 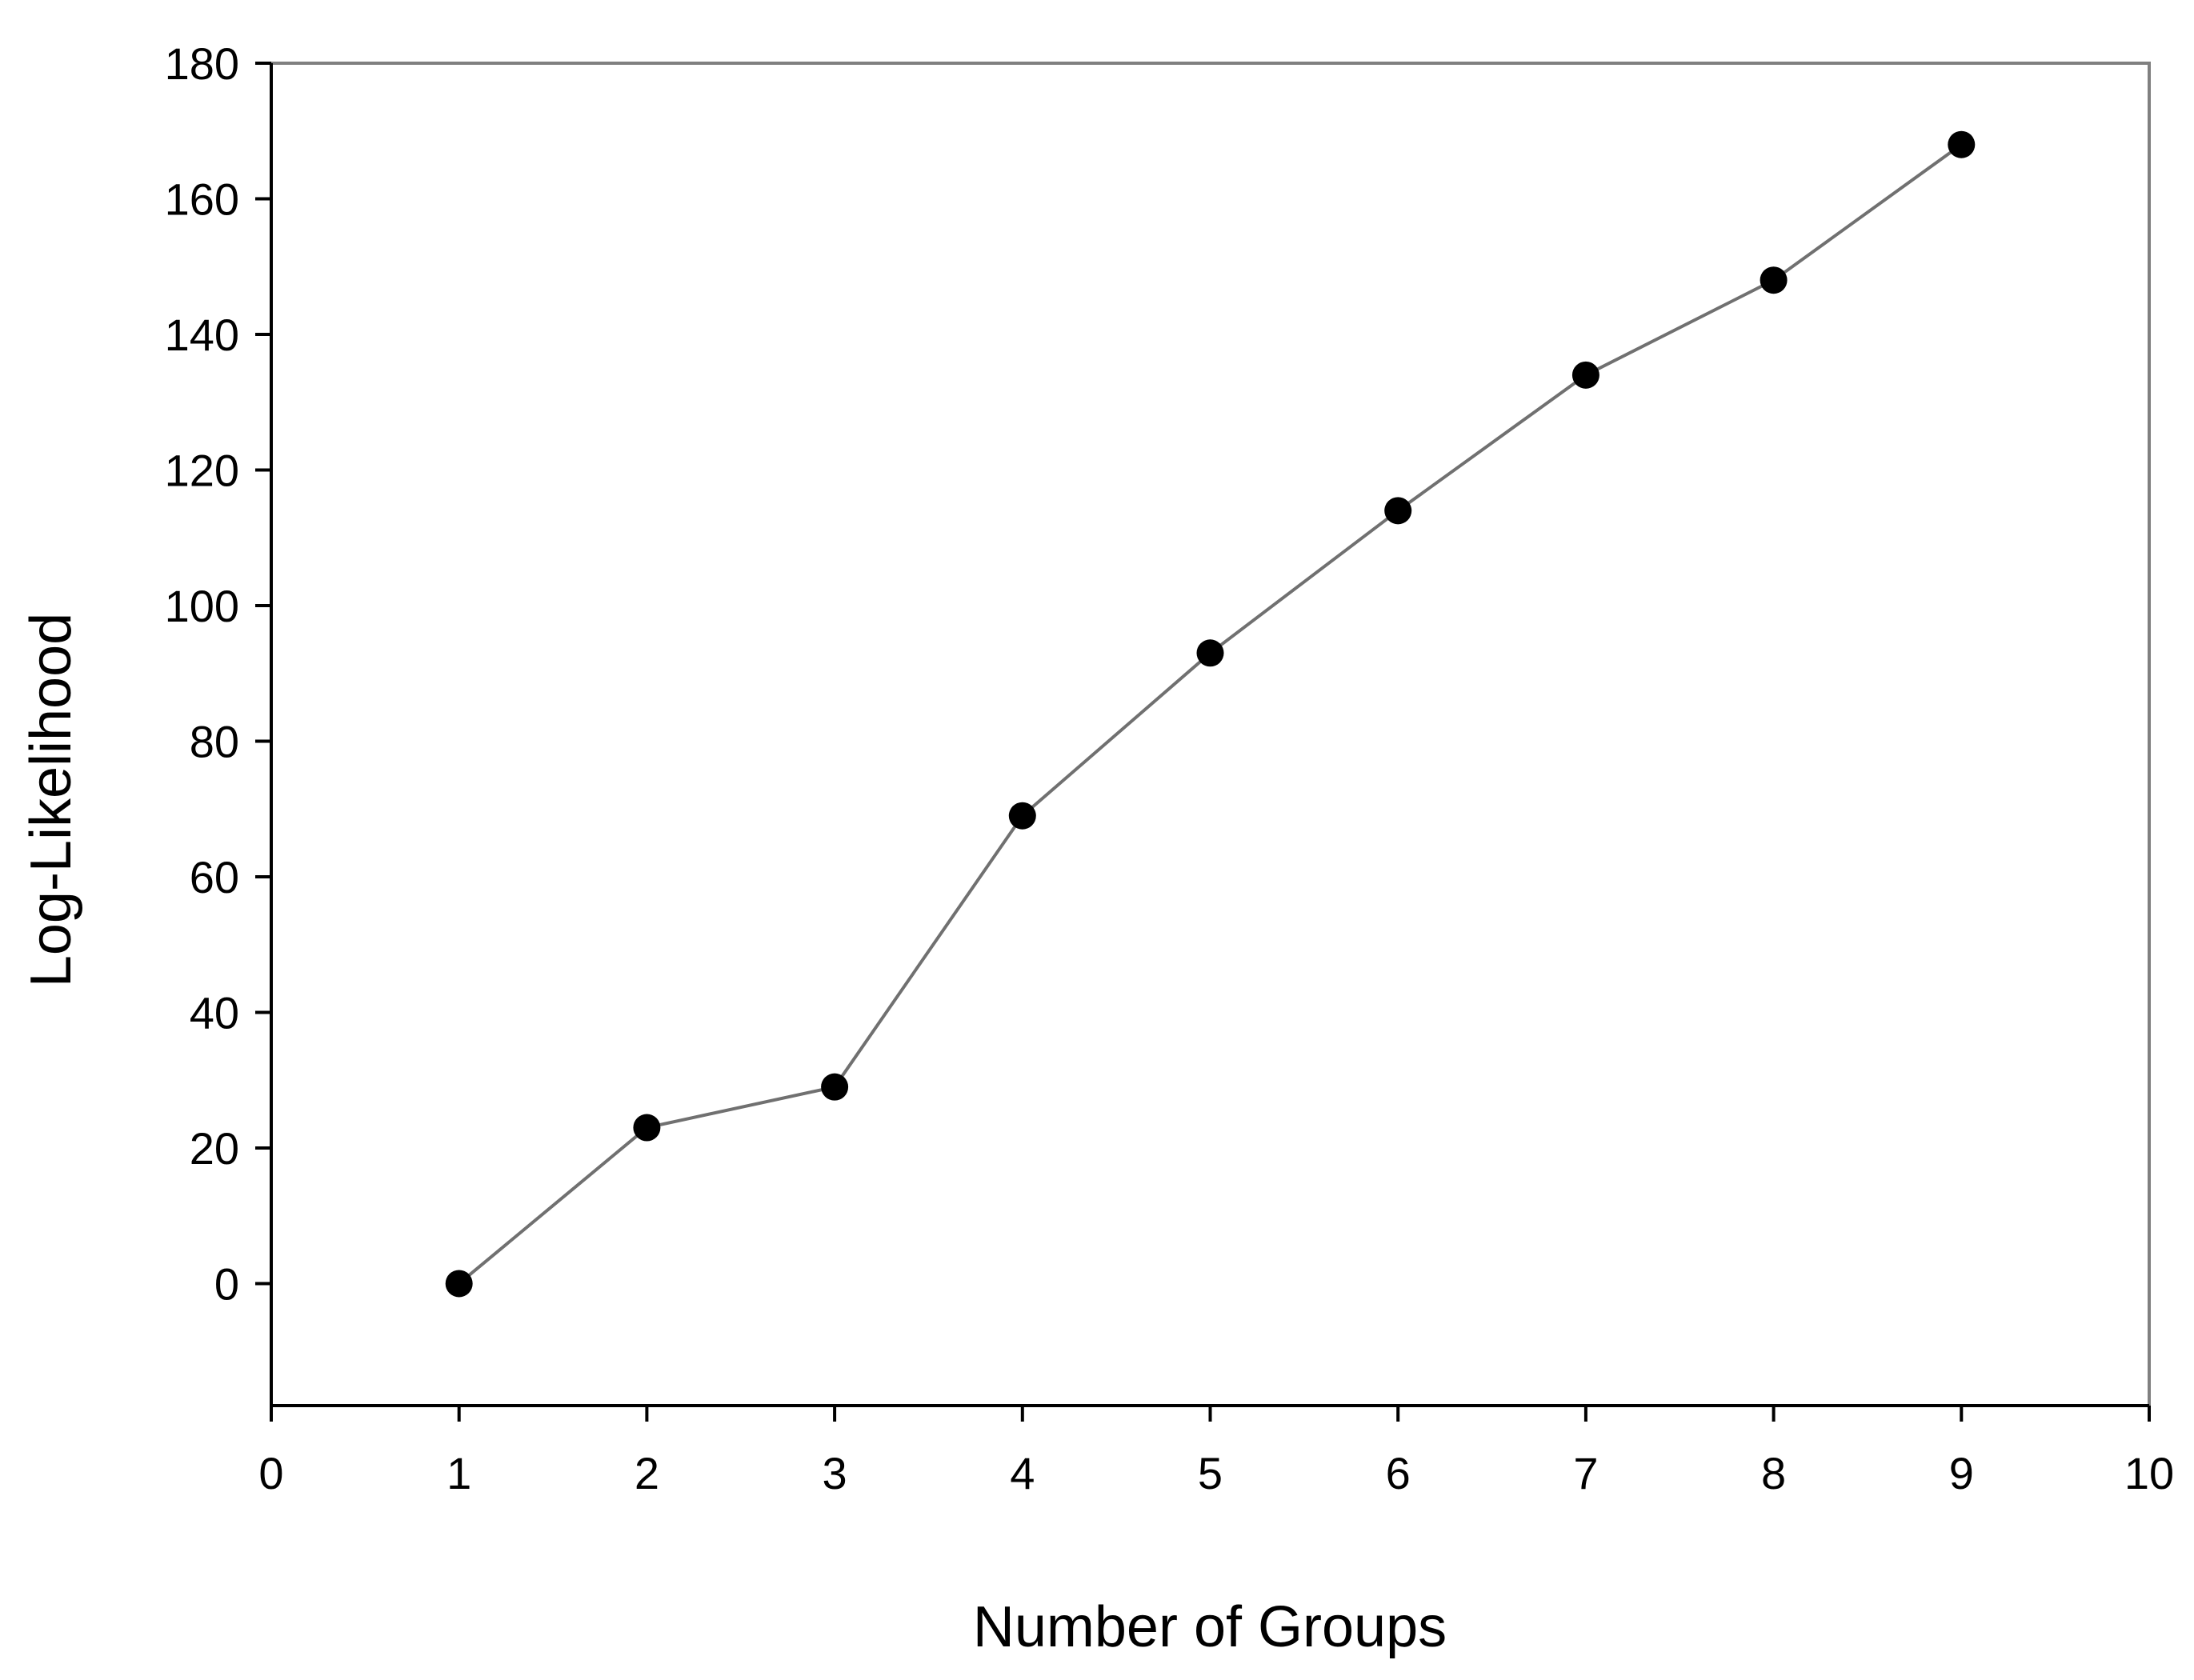 What do you see at coordinates (202, 470) in the screenshot?
I see `y-tick-label-120: 120` at bounding box center [202, 470].